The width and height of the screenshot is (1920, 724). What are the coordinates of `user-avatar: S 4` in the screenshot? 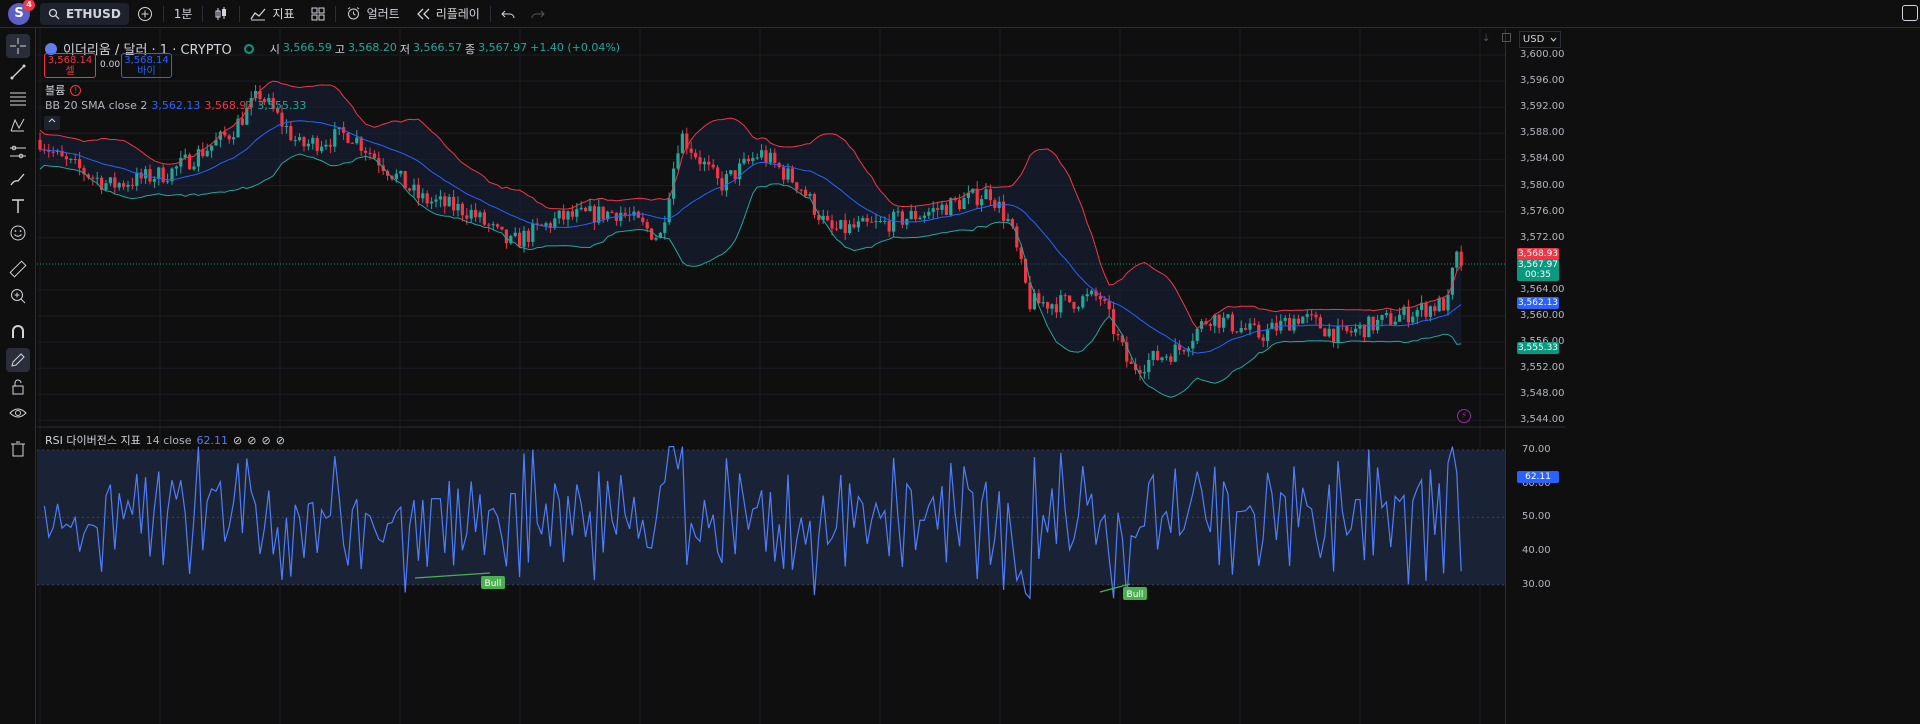 It's located at (21, 12).